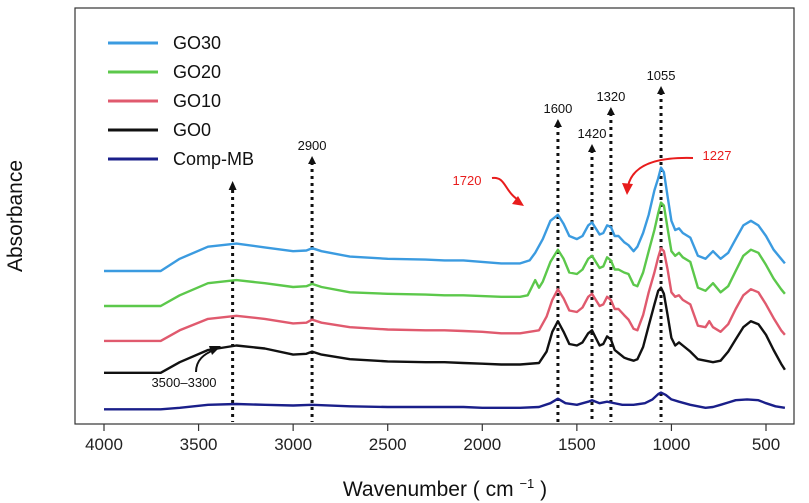 Image resolution: width=809 pixels, height=503 pixels. Describe the element at coordinates (660, 171) in the screenshot. I see `annotation-1227-arrow` at that location.